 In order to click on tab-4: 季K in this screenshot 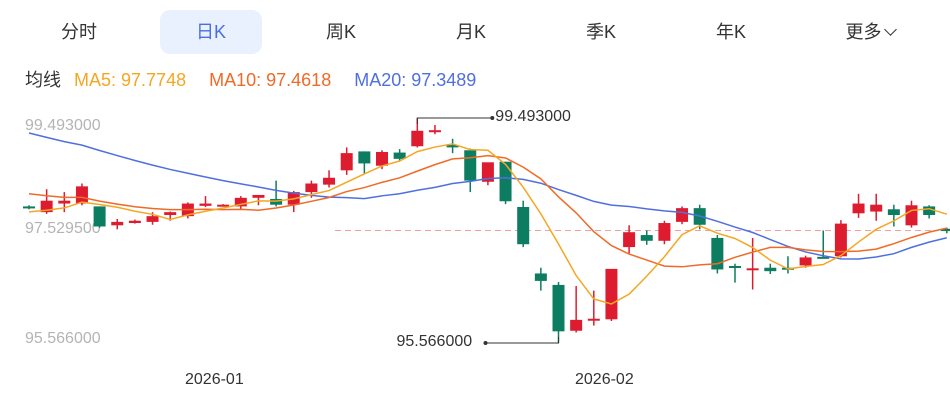, I will do `click(601, 32)`.